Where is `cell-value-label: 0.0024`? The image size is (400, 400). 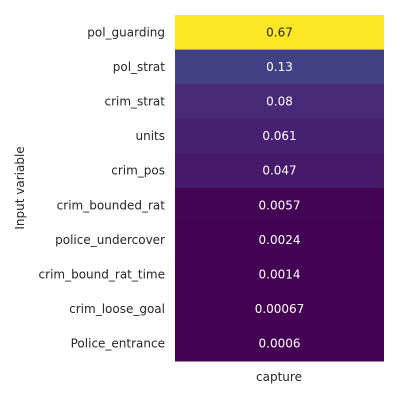
cell-value-label: 0.0024 is located at coordinates (280, 240).